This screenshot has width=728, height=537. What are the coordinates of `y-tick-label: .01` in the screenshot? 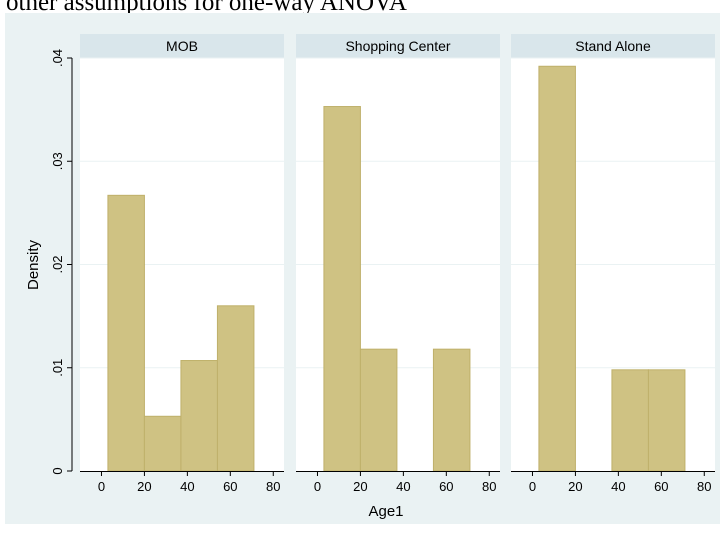 It's located at (57, 368).